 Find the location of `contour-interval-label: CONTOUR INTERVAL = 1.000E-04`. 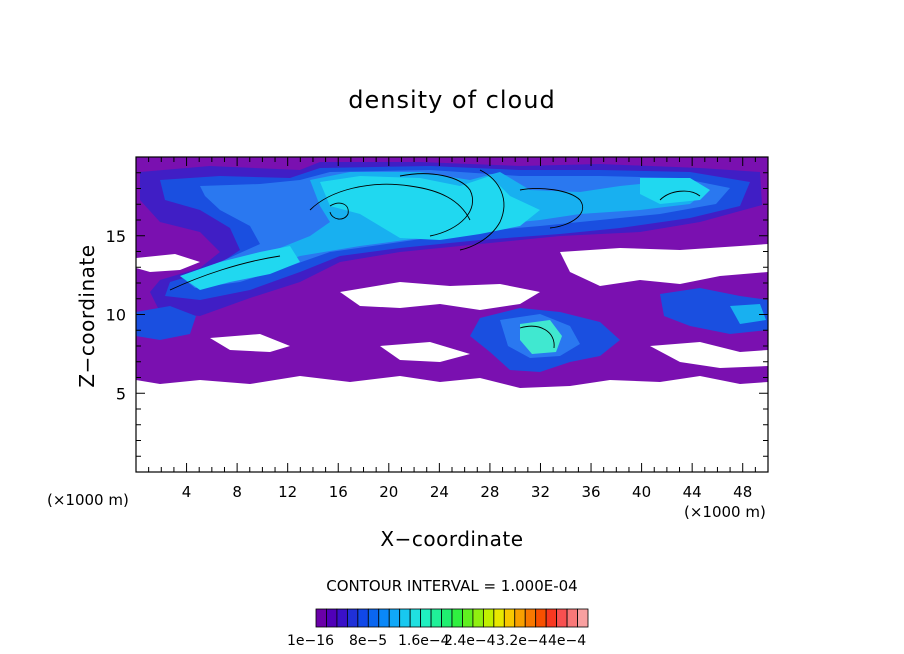

contour-interval-label: CONTOUR INTERVAL = 1.000E-04 is located at coordinates (452, 586).